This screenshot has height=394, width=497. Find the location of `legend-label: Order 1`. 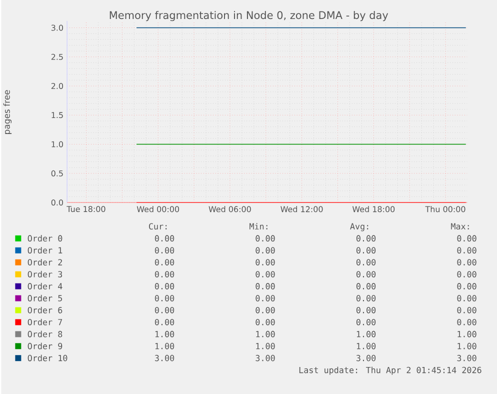

legend-label: Order 1 is located at coordinates (45, 250).